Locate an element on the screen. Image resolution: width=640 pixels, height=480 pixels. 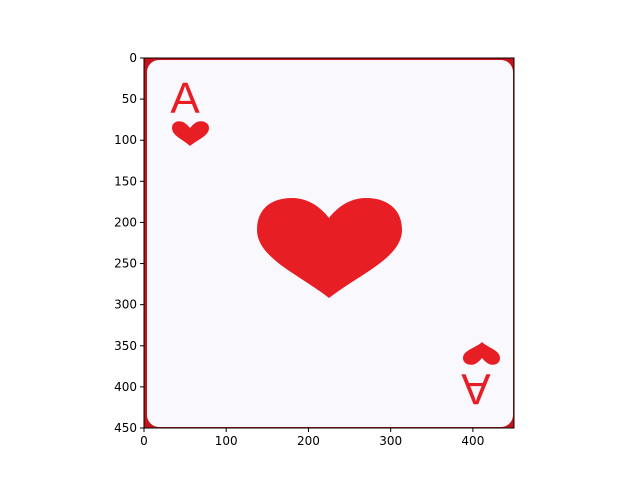
y-tick-label: 450 is located at coordinates (125, 428).